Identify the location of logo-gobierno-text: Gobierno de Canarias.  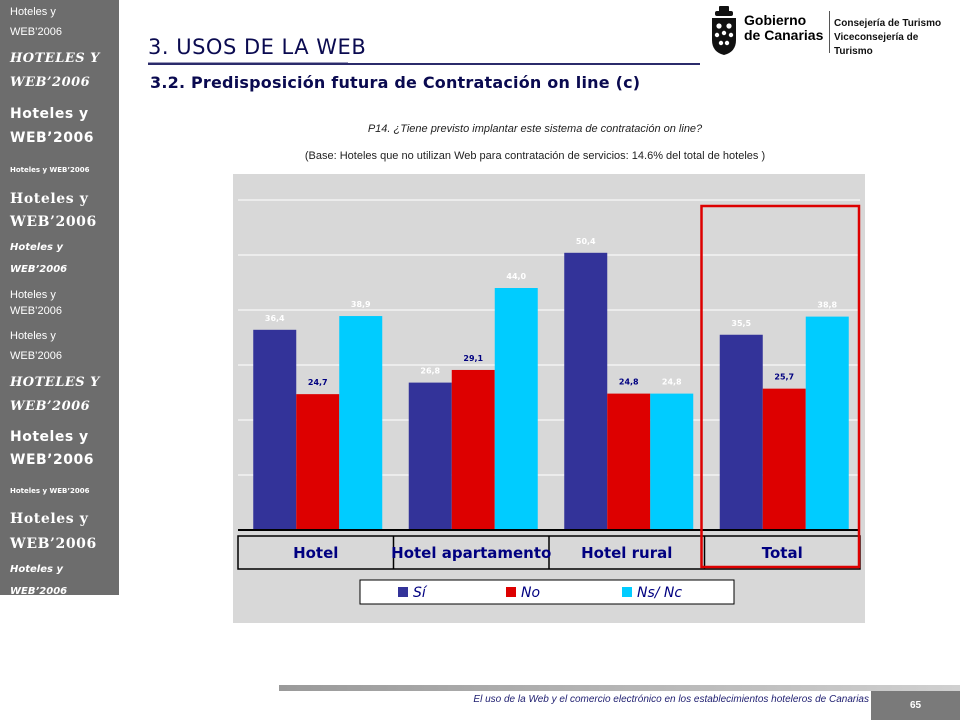
(783, 28).